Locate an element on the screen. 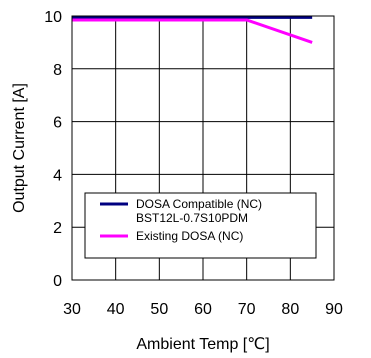  x-axis-title: Ambient Temp [℃] is located at coordinates (202, 344).